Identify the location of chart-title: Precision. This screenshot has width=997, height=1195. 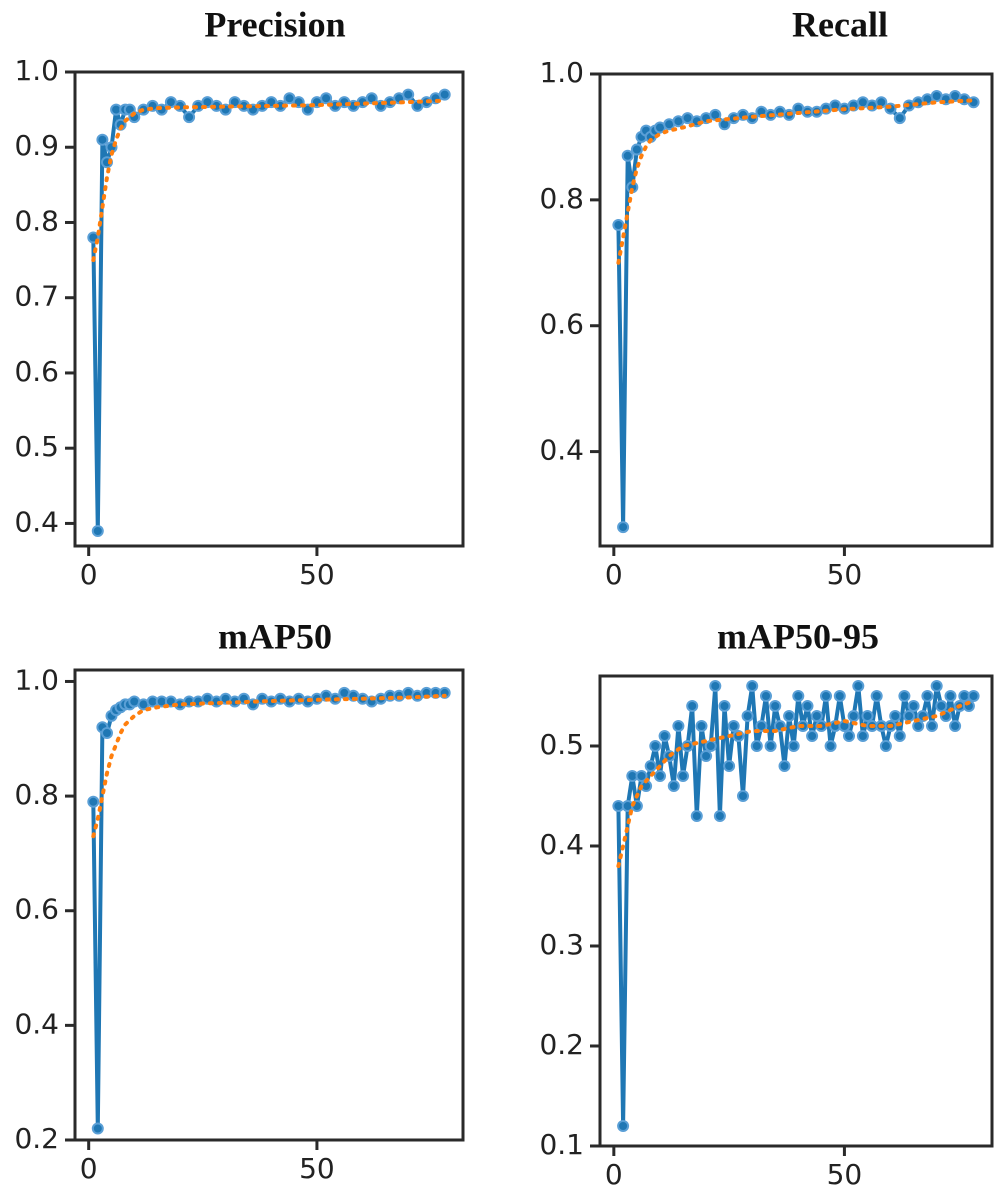
(274, 24).